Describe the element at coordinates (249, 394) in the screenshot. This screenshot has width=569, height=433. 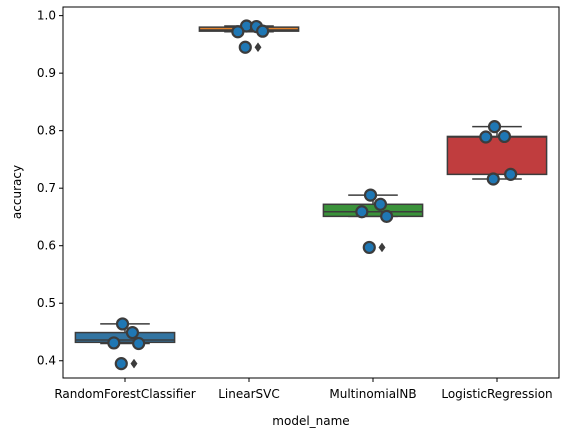
I see `x-tick-label: LinearSVC` at that location.